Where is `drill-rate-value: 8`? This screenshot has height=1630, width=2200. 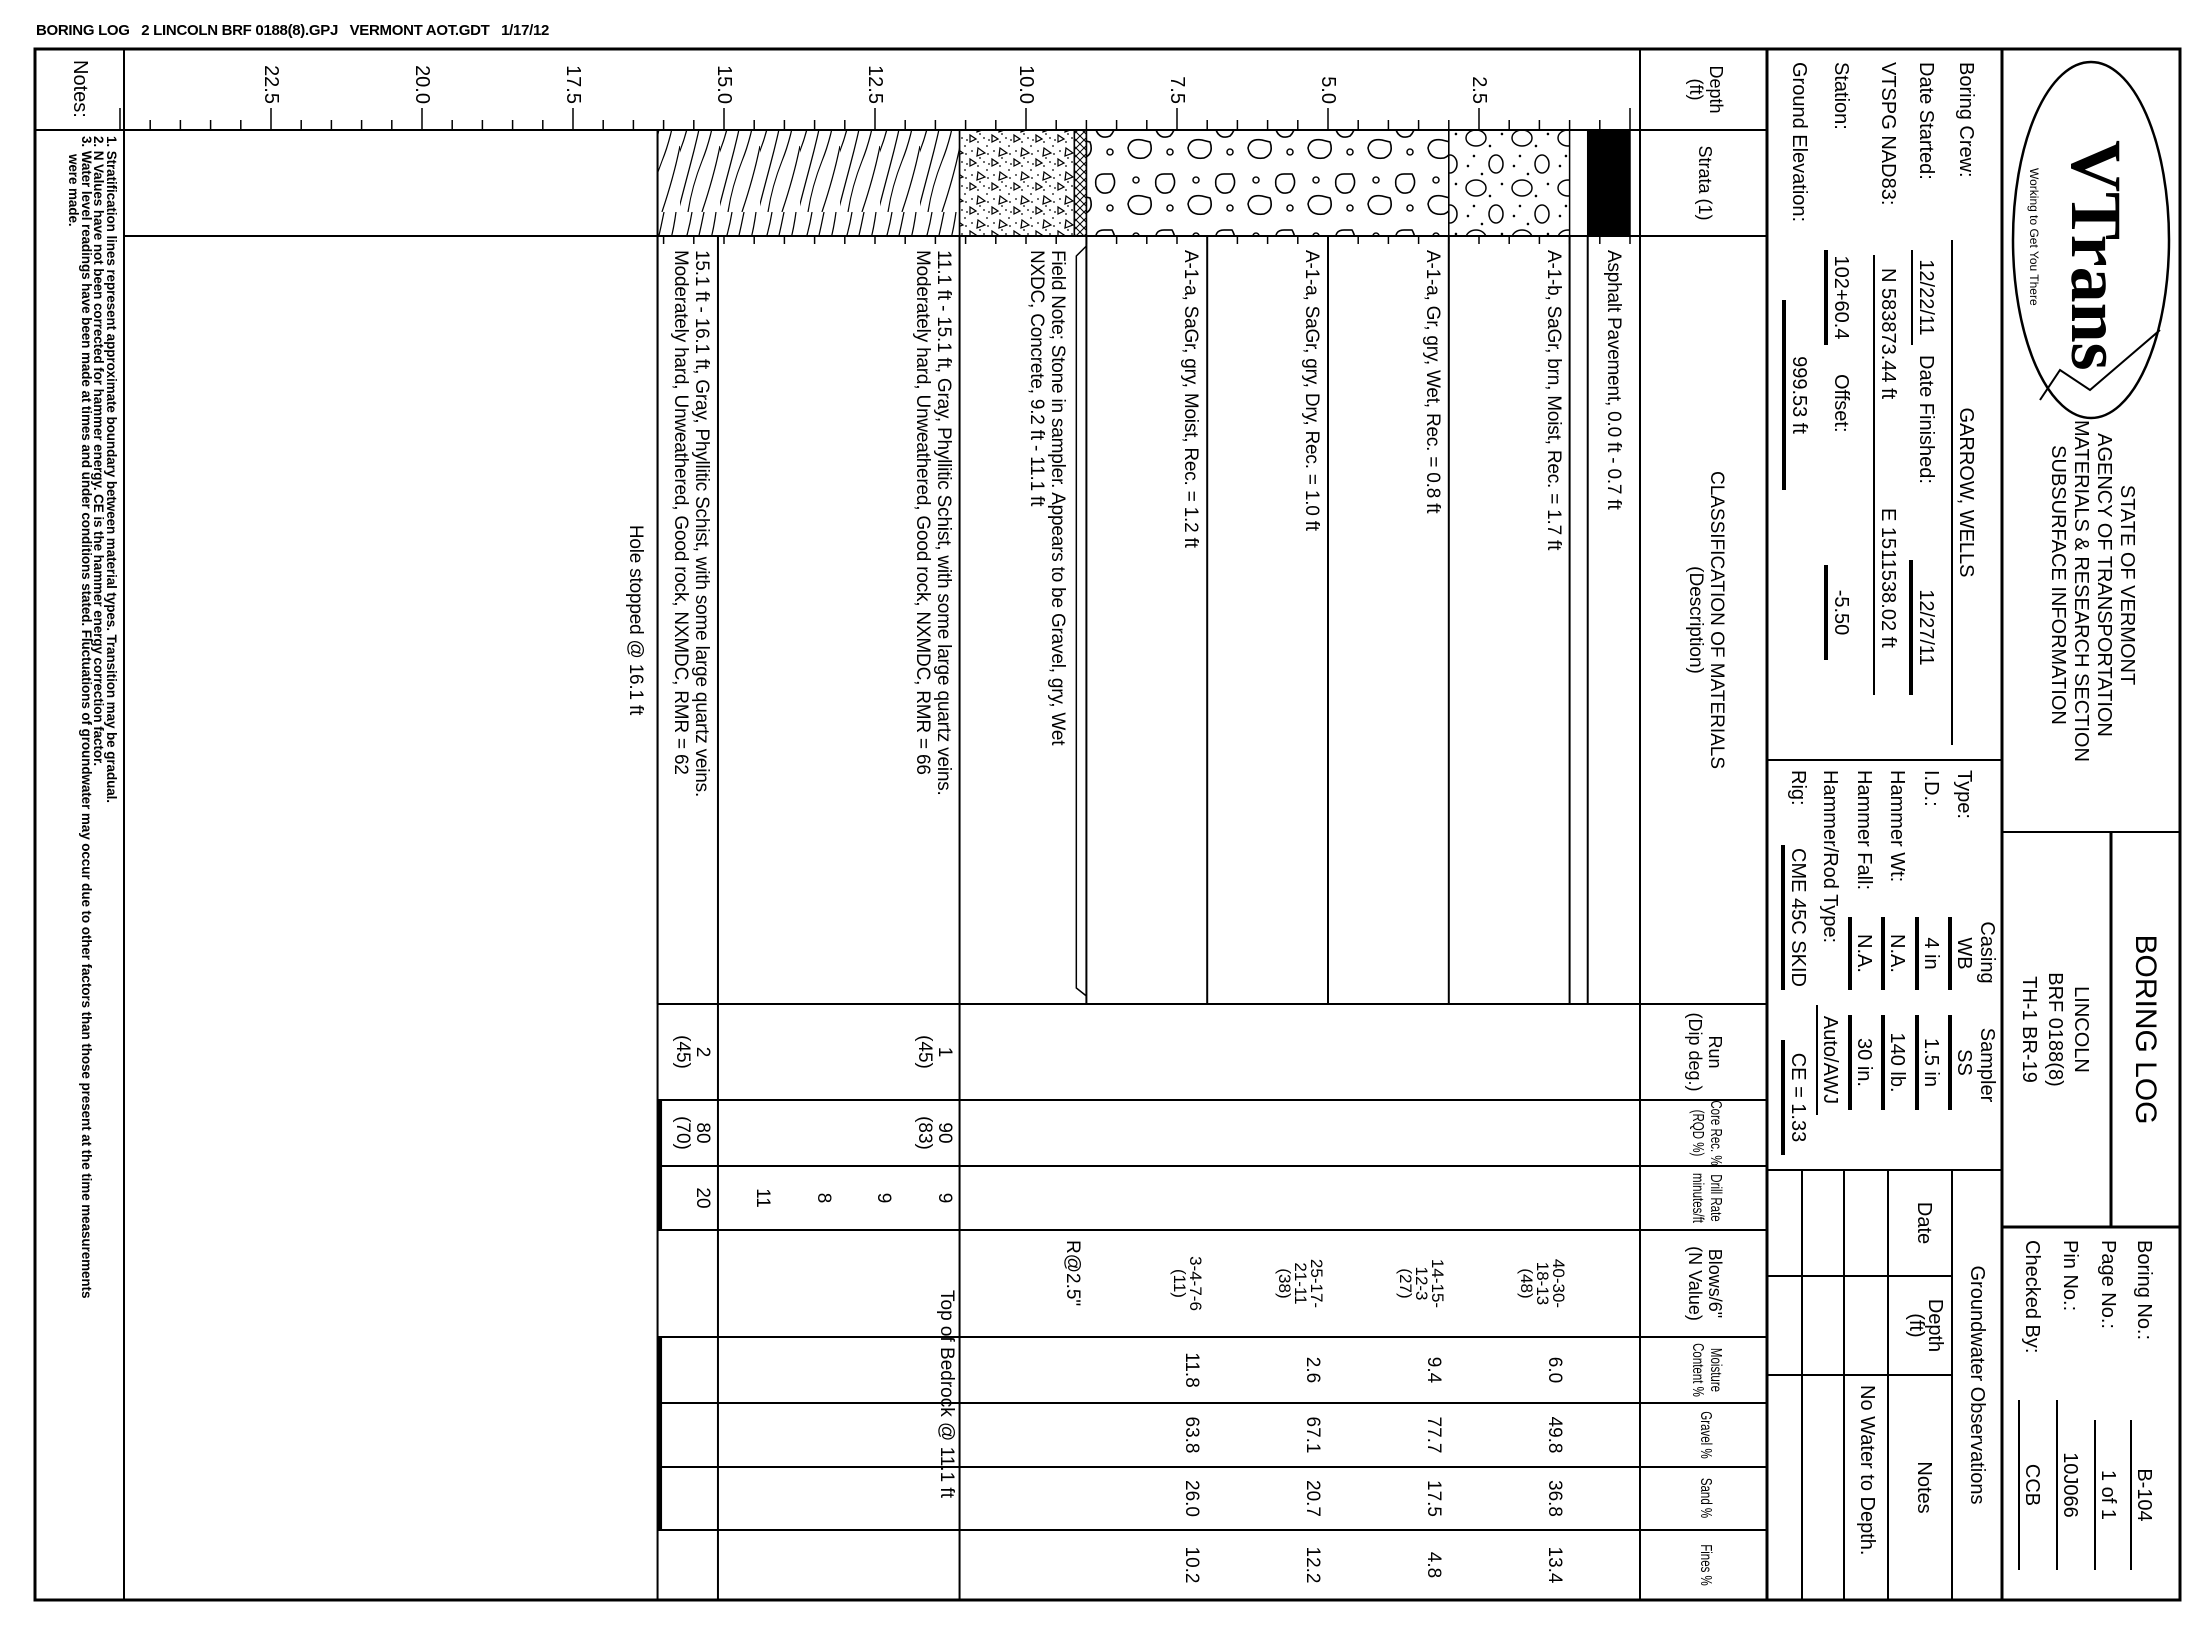
drill-rate-value: 8 is located at coordinates (823, 1198).